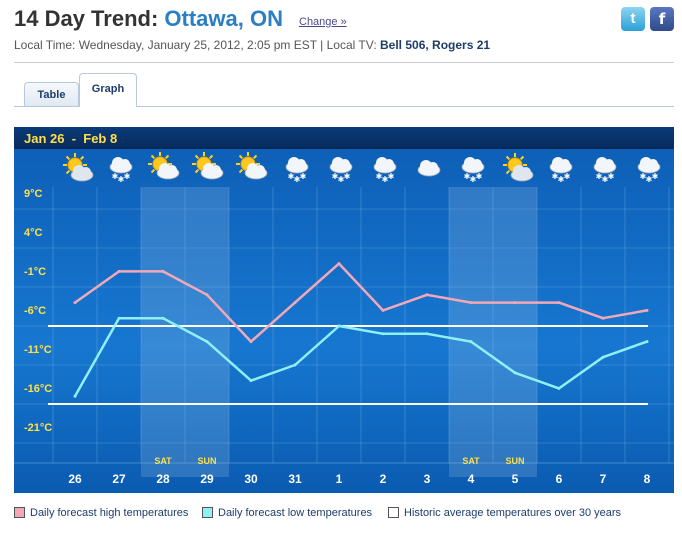 The height and width of the screenshot is (533, 682). Describe the element at coordinates (360, 356) in the screenshot. I see `low-temperature-line` at that location.